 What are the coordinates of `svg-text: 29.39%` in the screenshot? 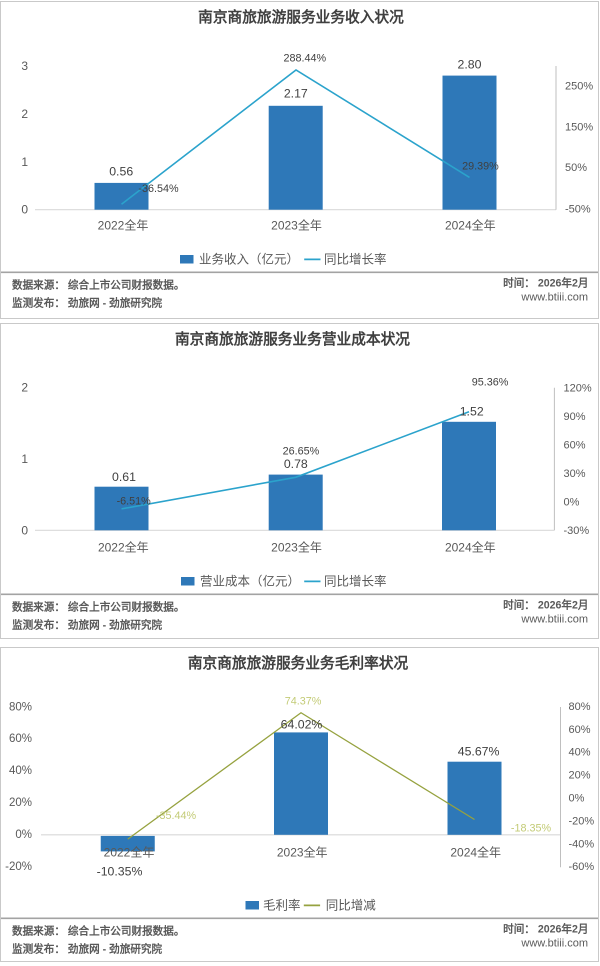 It's located at (480, 166).